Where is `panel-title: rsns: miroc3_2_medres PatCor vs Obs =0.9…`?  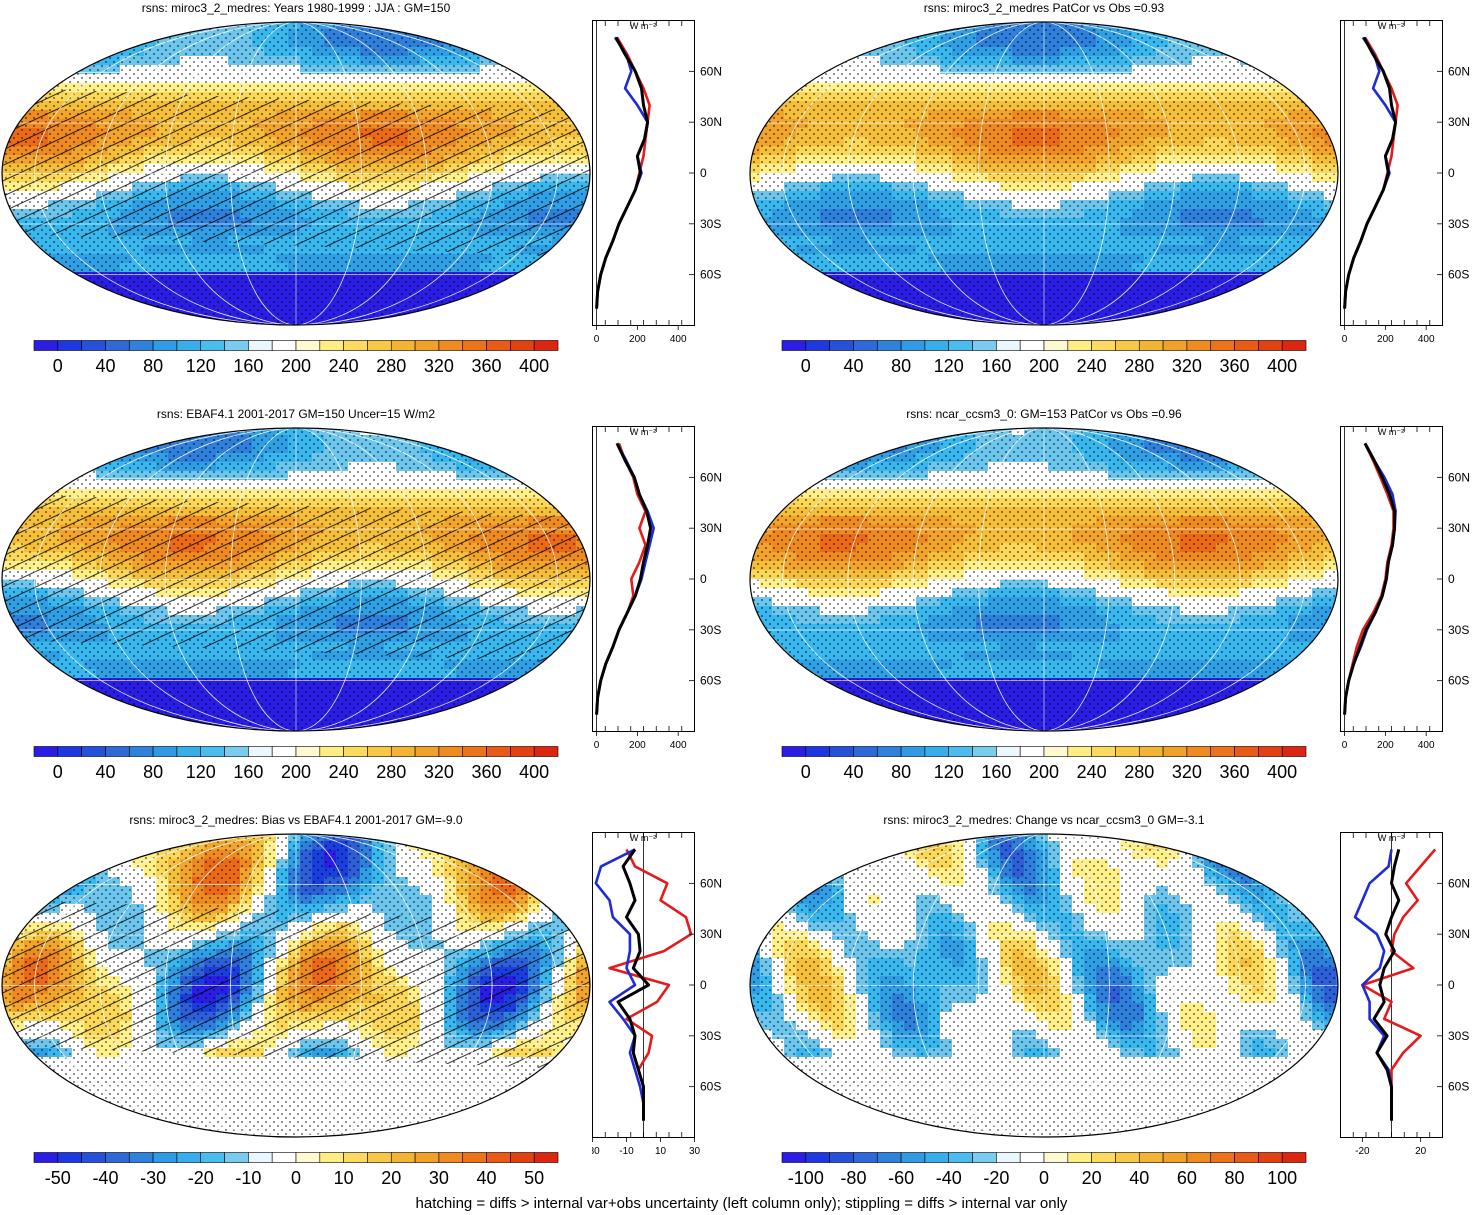 panel-title: rsns: miroc3_2_medres PatCor vs Obs =0.9… is located at coordinates (1044, 8).